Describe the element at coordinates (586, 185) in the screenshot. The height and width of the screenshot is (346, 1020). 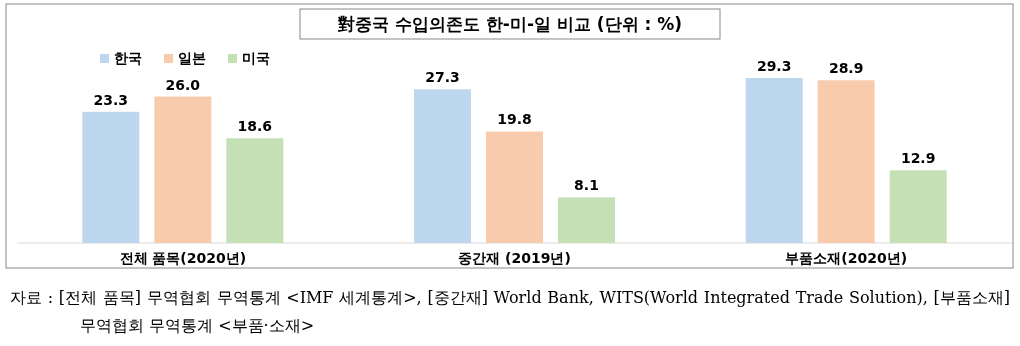
I see `data-label: 8.1` at that location.